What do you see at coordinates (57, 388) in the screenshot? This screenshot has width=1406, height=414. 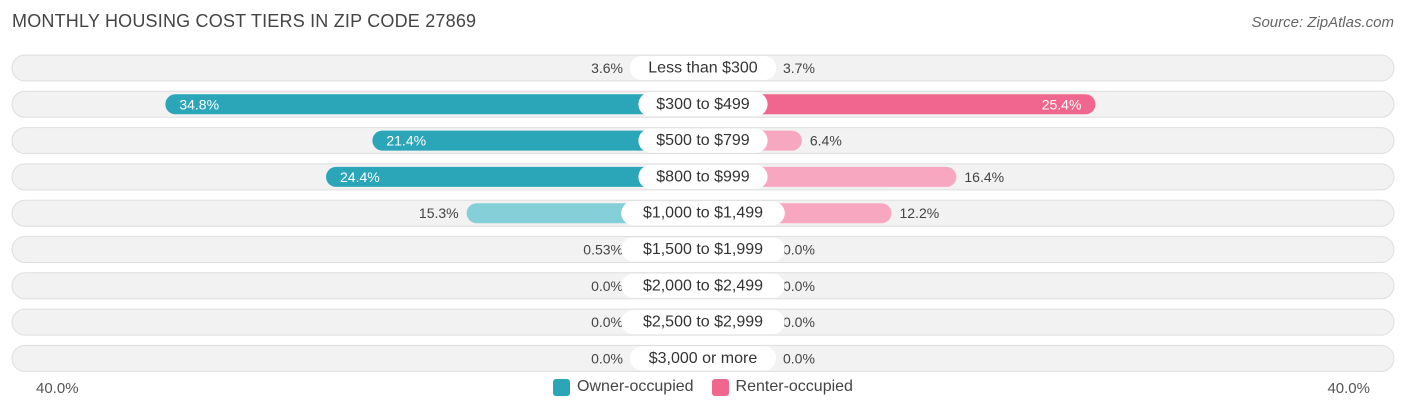 I see `axis-left-label: 40.0%` at bounding box center [57, 388].